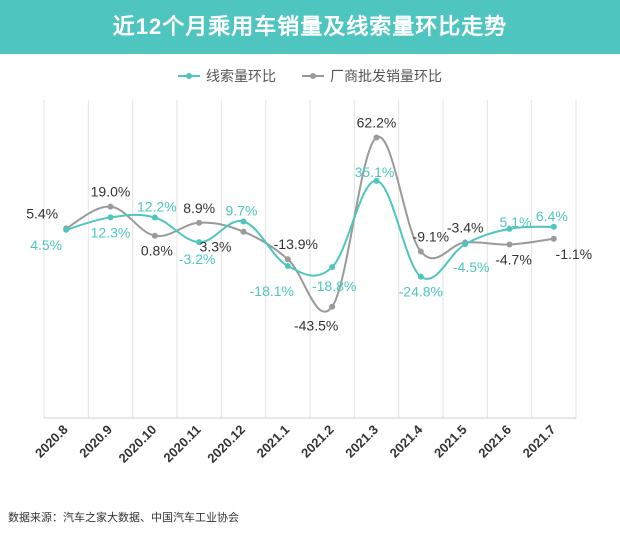 Image resolution: width=620 pixels, height=533 pixels. I want to click on legend-swatch-leads, so click(189, 76).